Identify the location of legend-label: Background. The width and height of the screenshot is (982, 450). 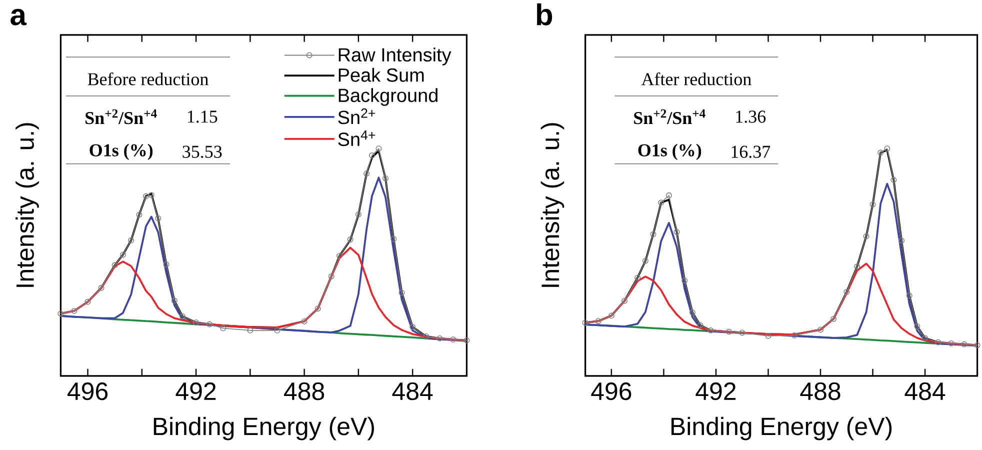
(388, 97).